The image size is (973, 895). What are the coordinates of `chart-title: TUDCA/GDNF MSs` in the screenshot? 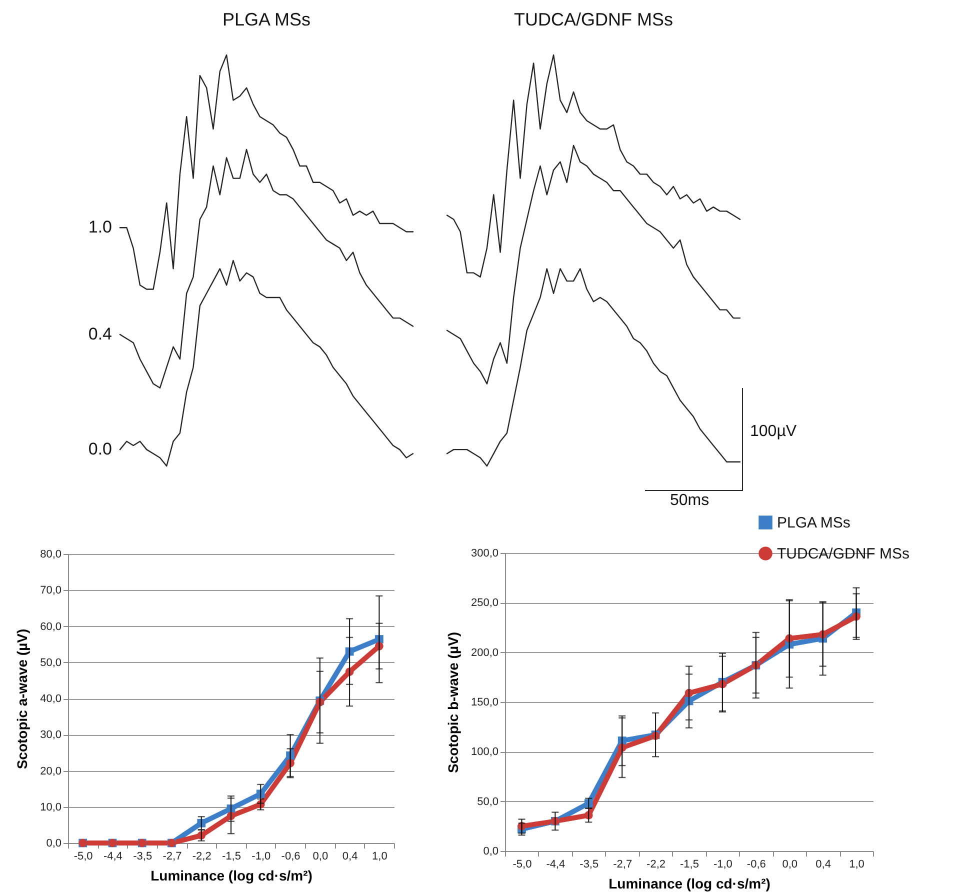 It's located at (593, 19).